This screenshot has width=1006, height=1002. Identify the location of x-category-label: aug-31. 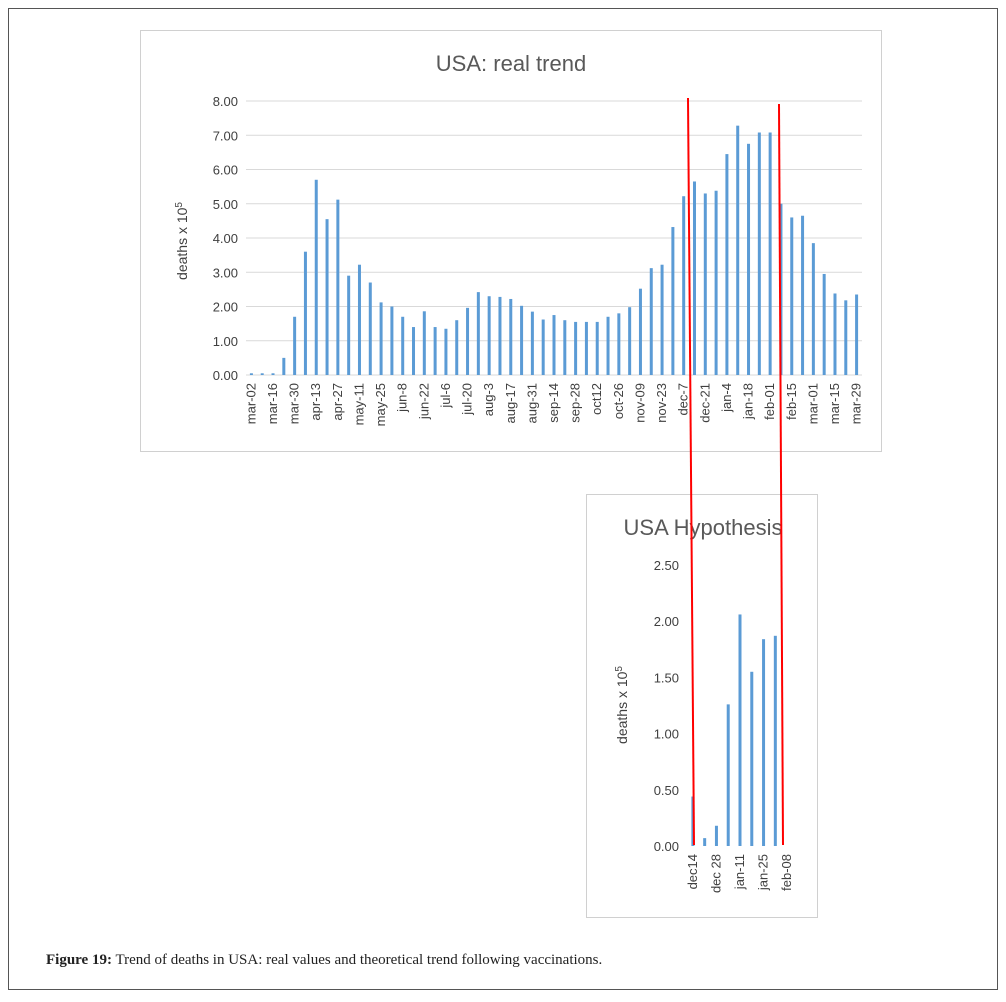
(531, 403).